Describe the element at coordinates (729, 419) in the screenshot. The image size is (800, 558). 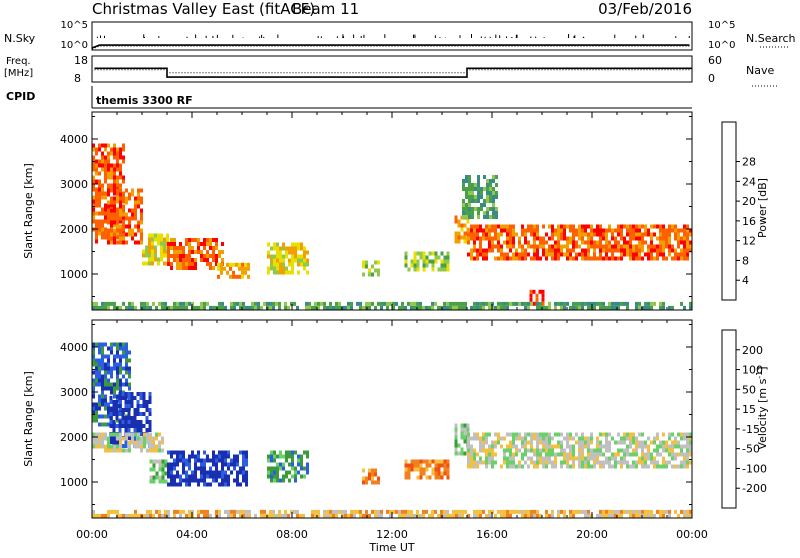
I see `colorbar-frame` at that location.